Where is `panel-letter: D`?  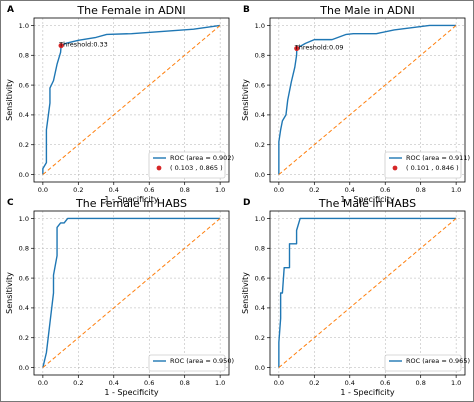
panel-letter: D is located at coordinates (246, 203).